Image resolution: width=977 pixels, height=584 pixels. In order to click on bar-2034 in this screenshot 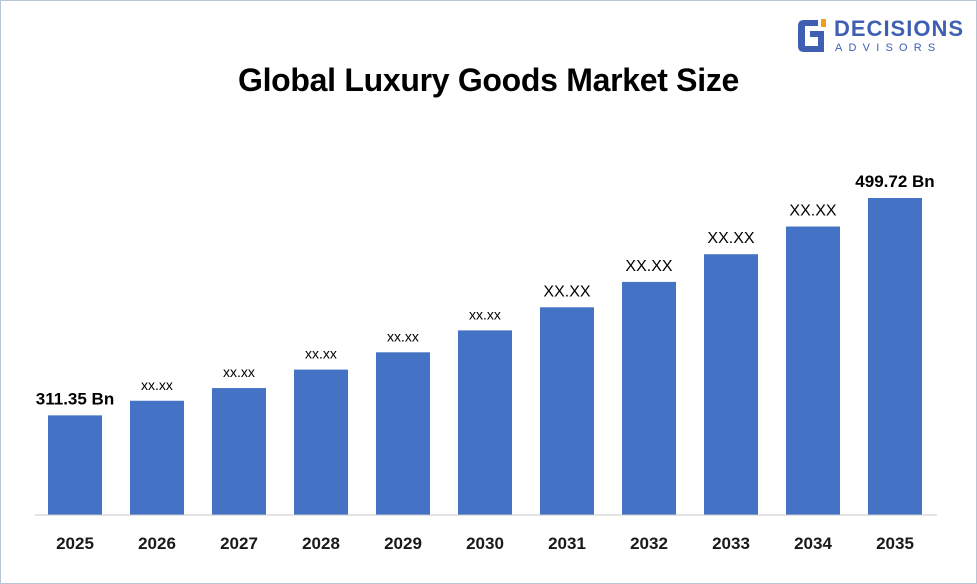, I will do `click(813, 370)`.